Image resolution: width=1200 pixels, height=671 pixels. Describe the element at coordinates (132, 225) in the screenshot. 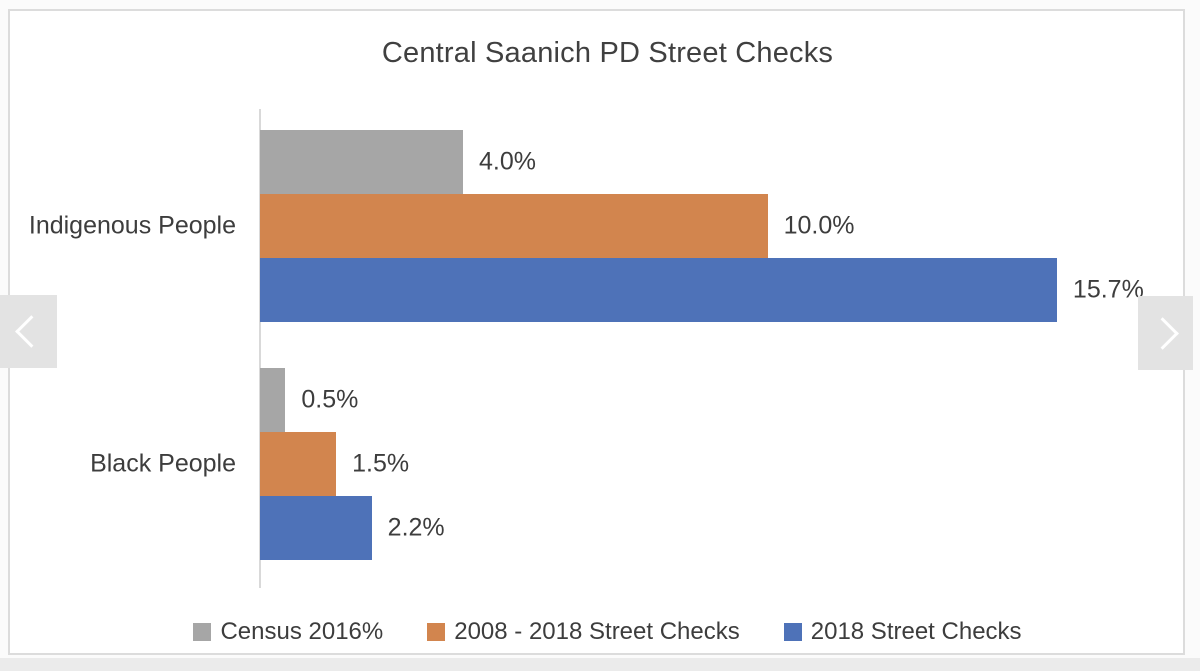

I see `category-label: Indigenous People` at that location.